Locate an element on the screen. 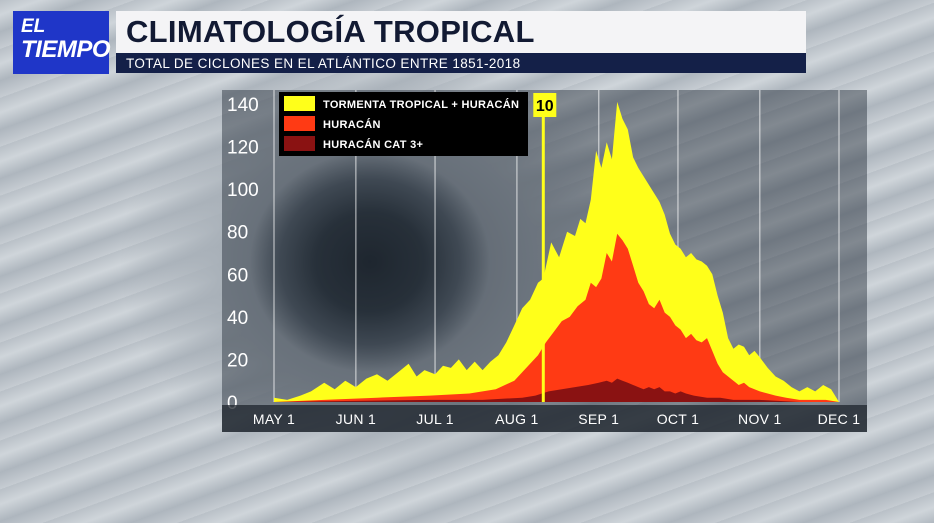 Image resolution: width=934 pixels, height=523 pixels. page-title: CLIMATOLOGÍA TROPICAL is located at coordinates (330, 31).